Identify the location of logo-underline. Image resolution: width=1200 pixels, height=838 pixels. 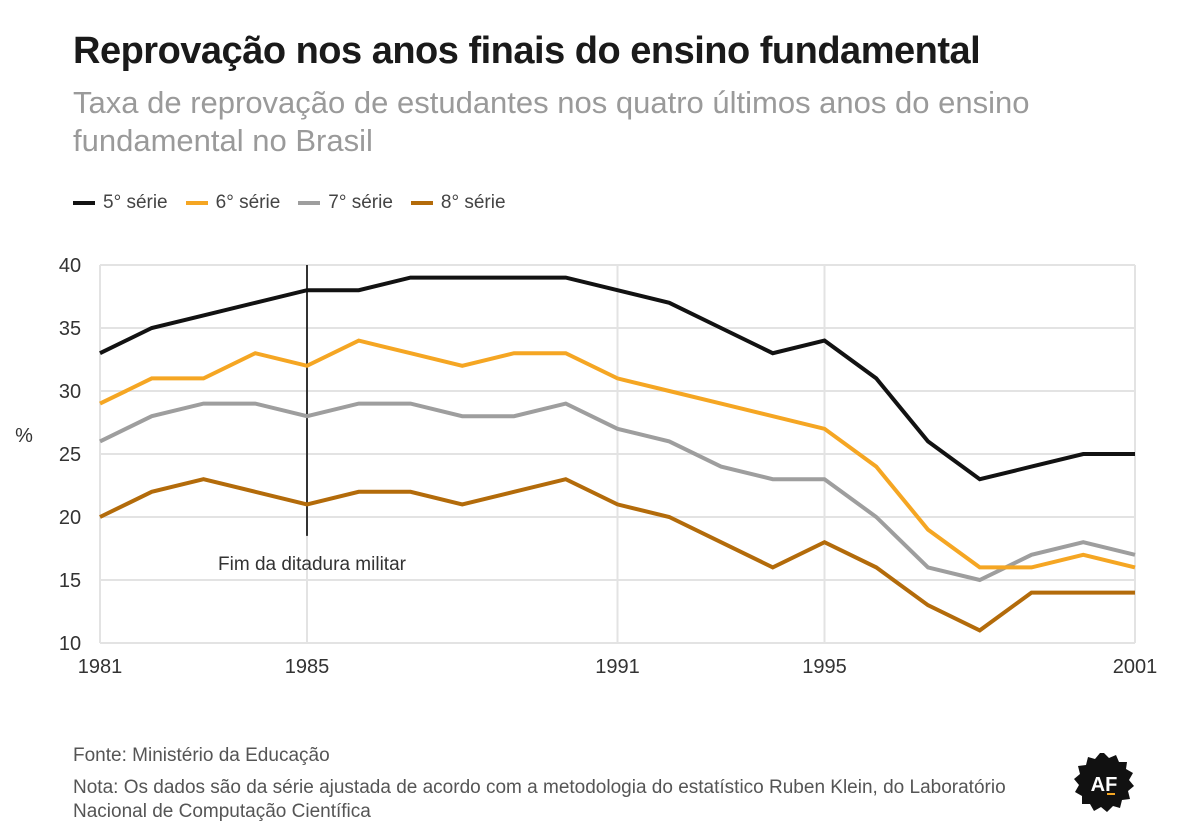
(1111, 794).